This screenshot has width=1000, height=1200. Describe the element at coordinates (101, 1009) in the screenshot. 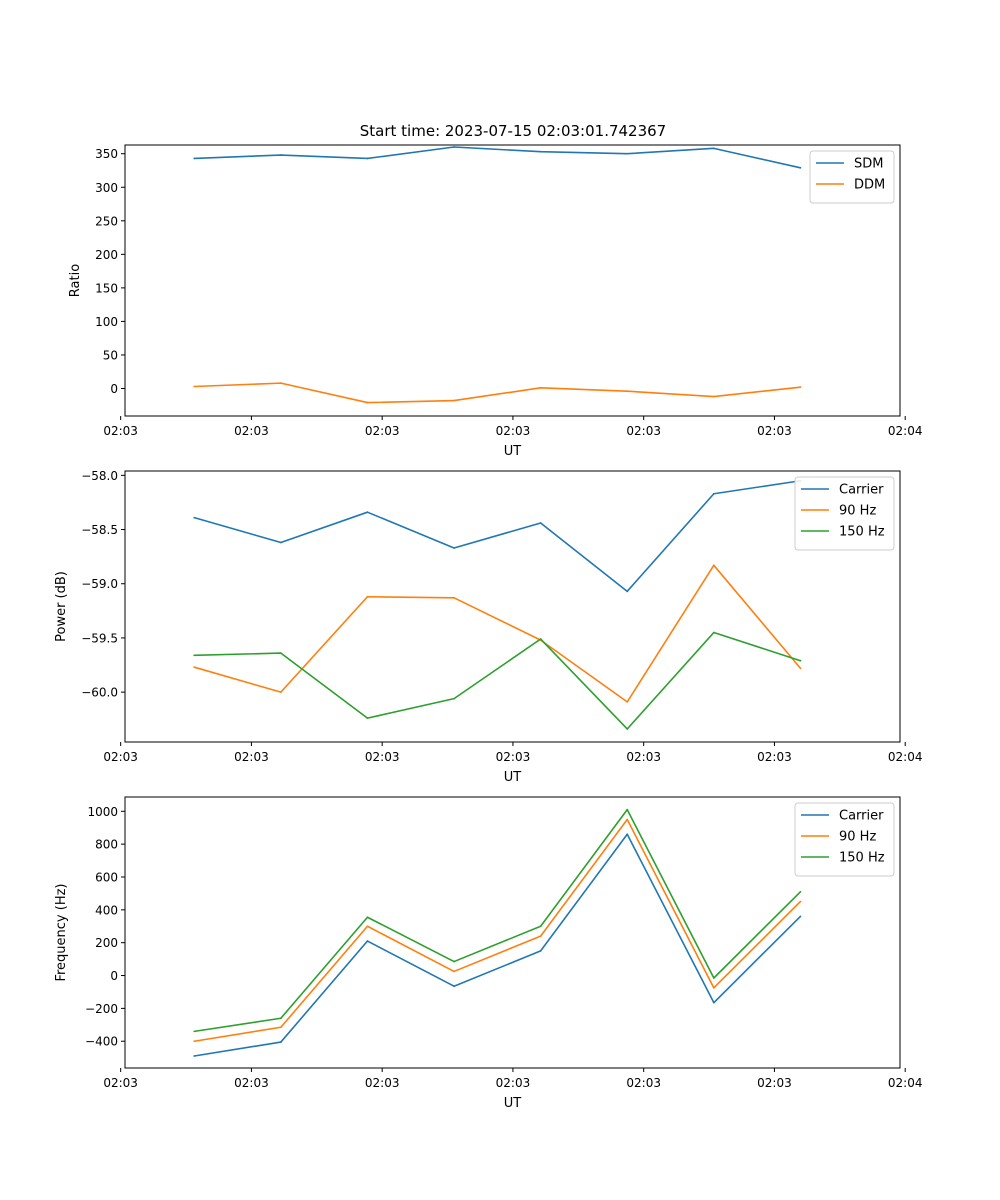

I see `y-tick-label: −200` at that location.